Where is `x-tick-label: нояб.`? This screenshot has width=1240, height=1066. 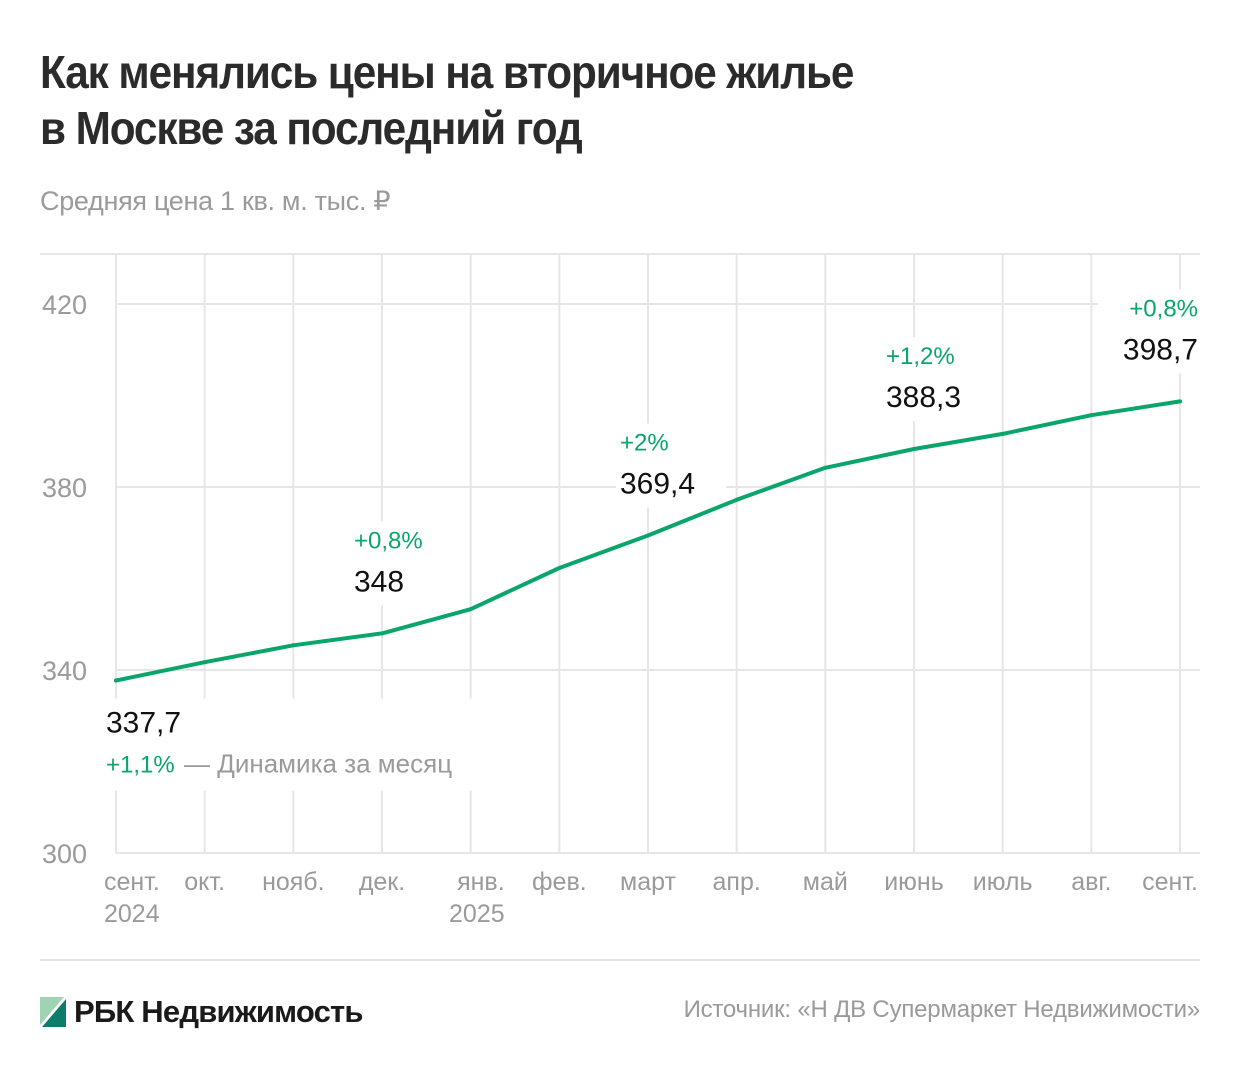
x-tick-label: нояб. is located at coordinates (293, 882).